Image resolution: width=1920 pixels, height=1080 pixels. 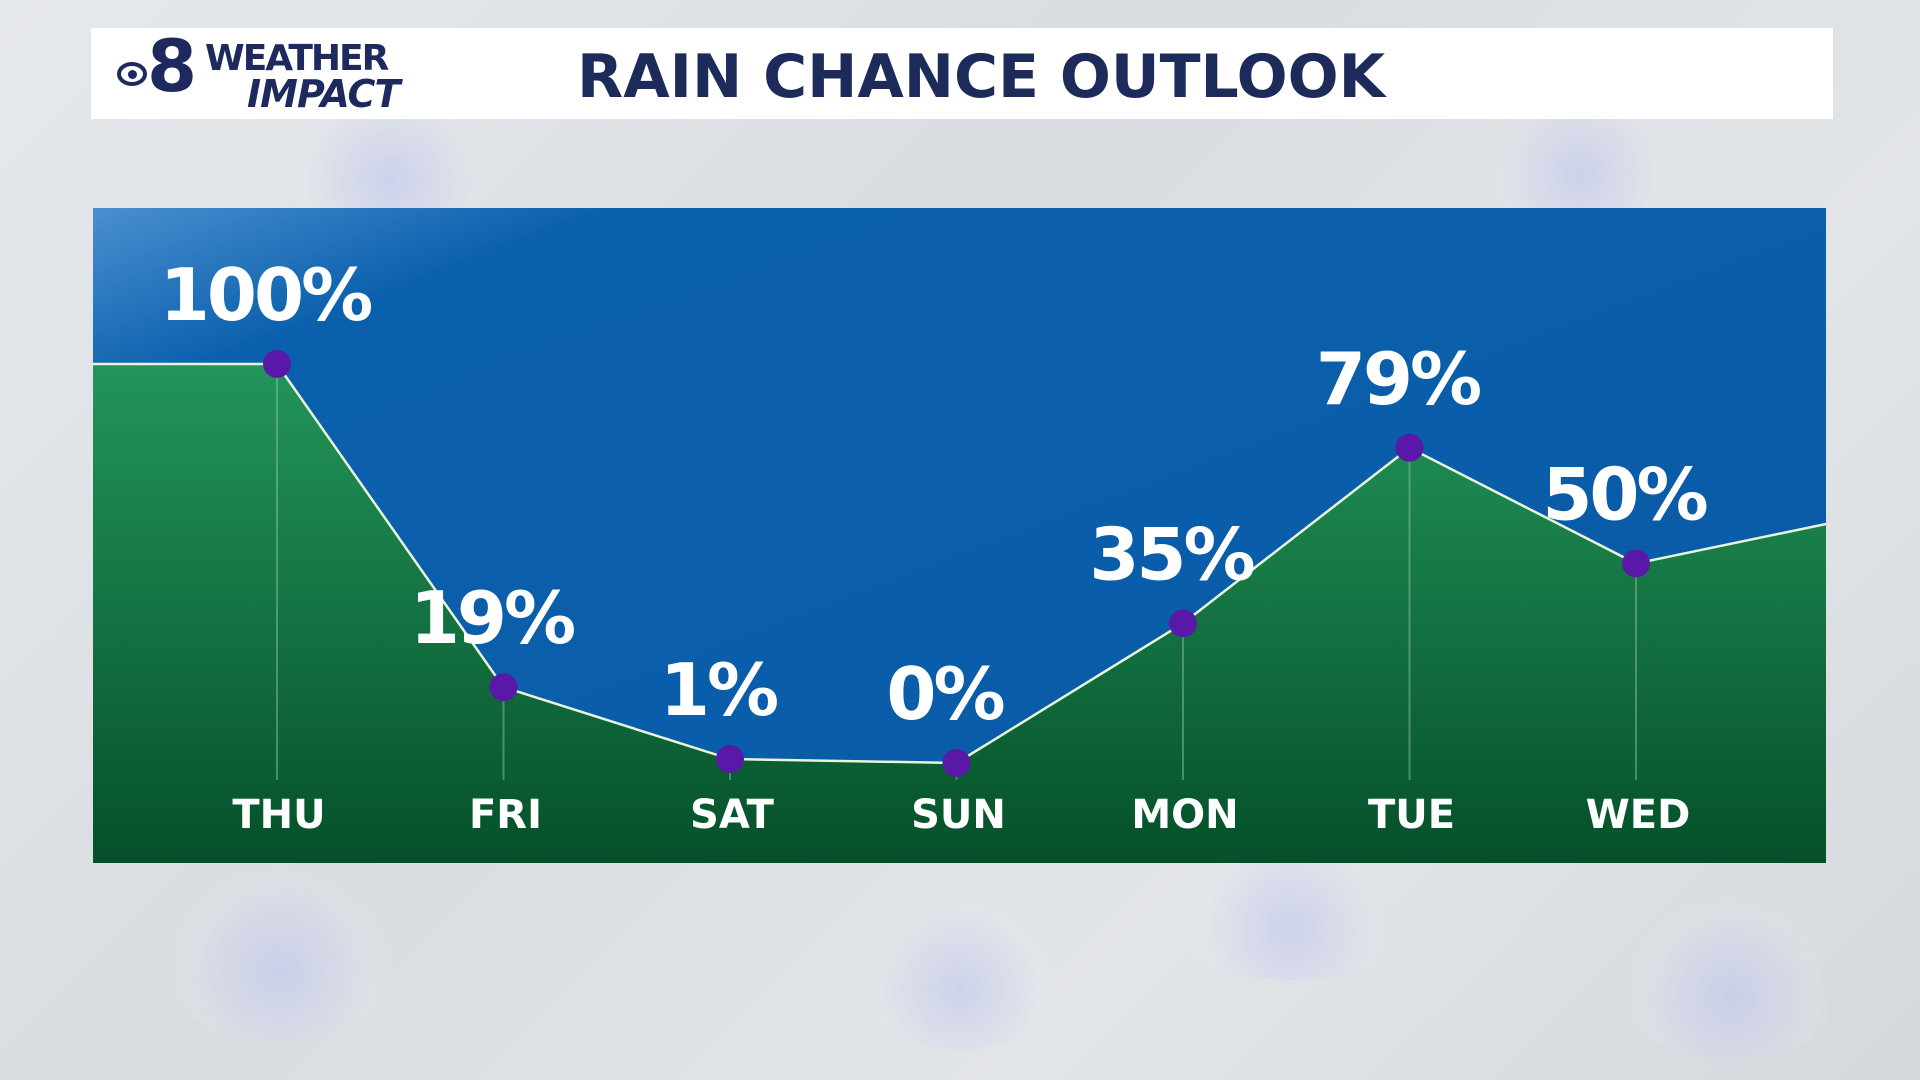 I want to click on data-point-sun, so click(x=956, y=763).